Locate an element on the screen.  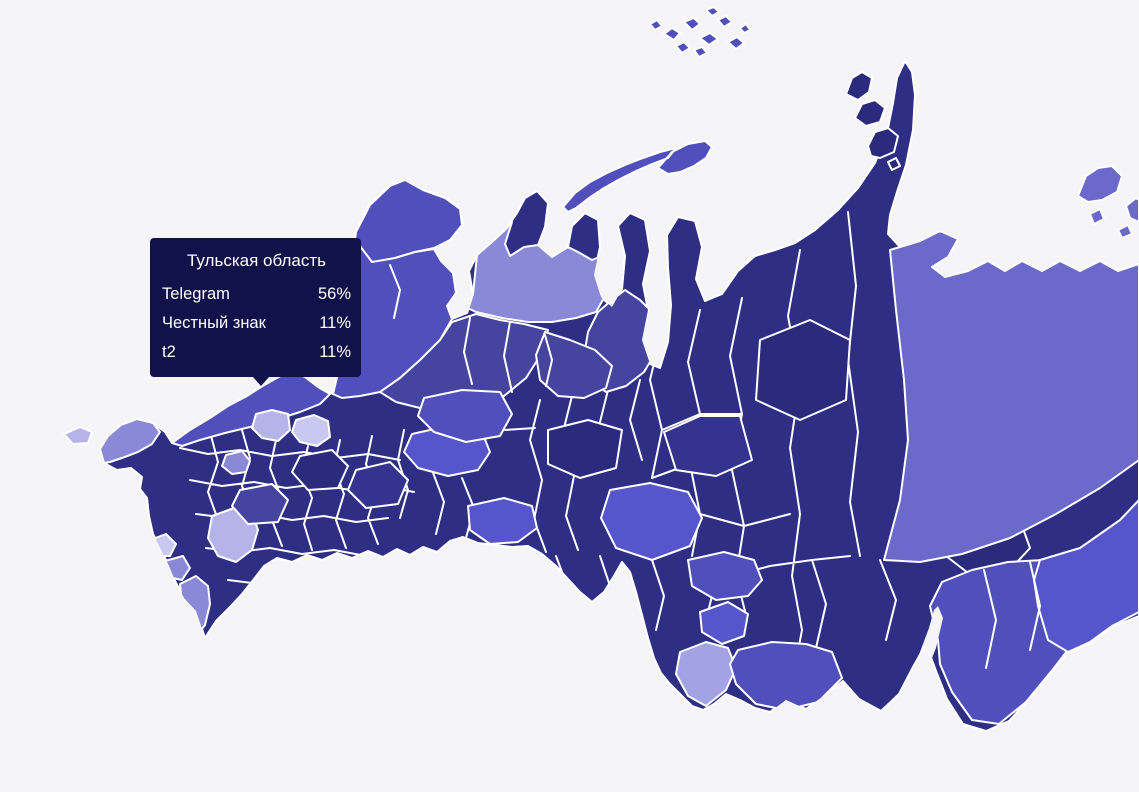
tooltip-row-label: Честный знак is located at coordinates (214, 323).